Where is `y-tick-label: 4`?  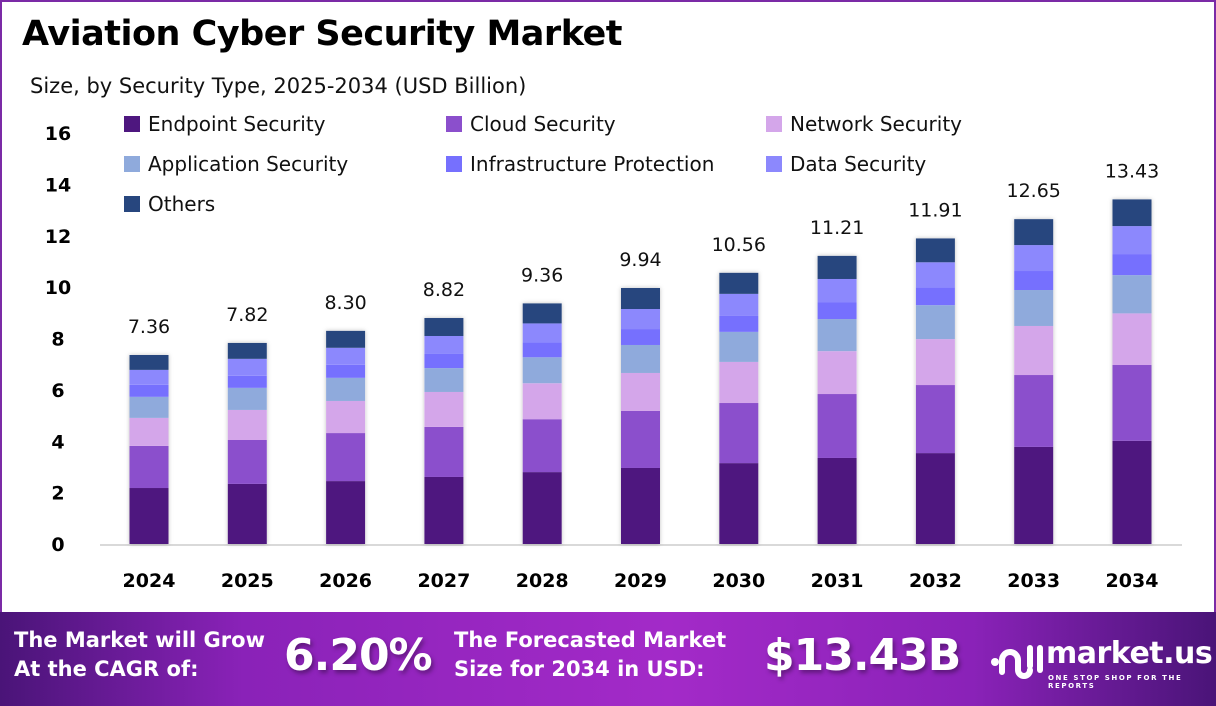
y-tick-label: 4 is located at coordinates (57, 442).